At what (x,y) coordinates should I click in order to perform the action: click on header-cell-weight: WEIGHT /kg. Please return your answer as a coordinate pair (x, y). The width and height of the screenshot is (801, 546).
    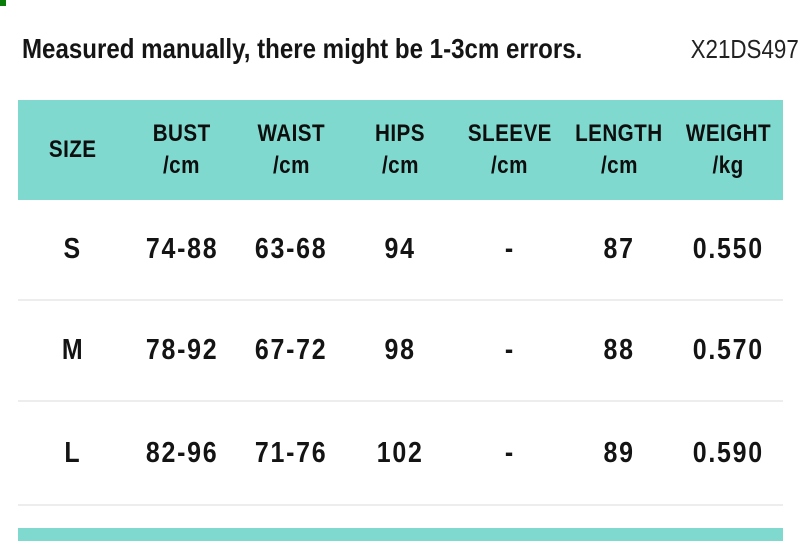
    Looking at the image, I should click on (728, 150).